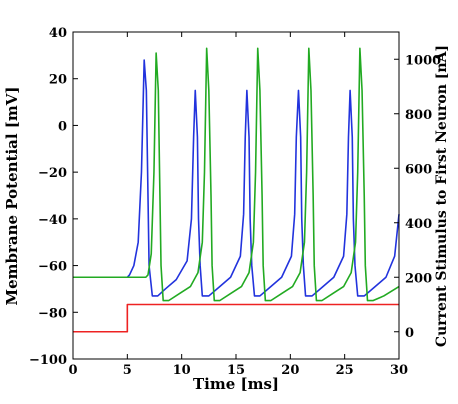 Image resolution: width=458 pixels, height=404 pixels. What do you see at coordinates (418, 224) in the screenshot?
I see `y-right-tick-label: 400` at bounding box center [418, 224].